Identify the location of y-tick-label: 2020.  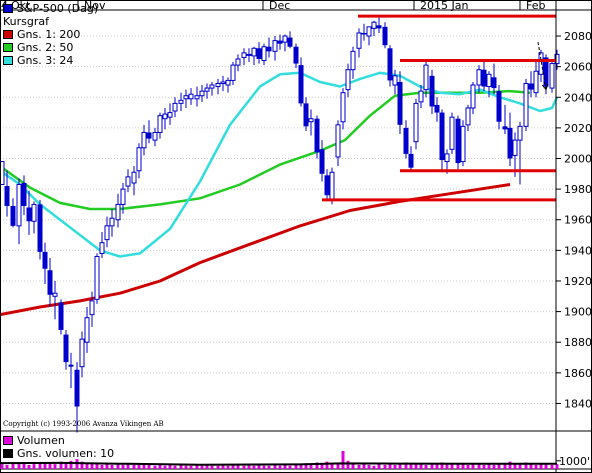
(578, 128).